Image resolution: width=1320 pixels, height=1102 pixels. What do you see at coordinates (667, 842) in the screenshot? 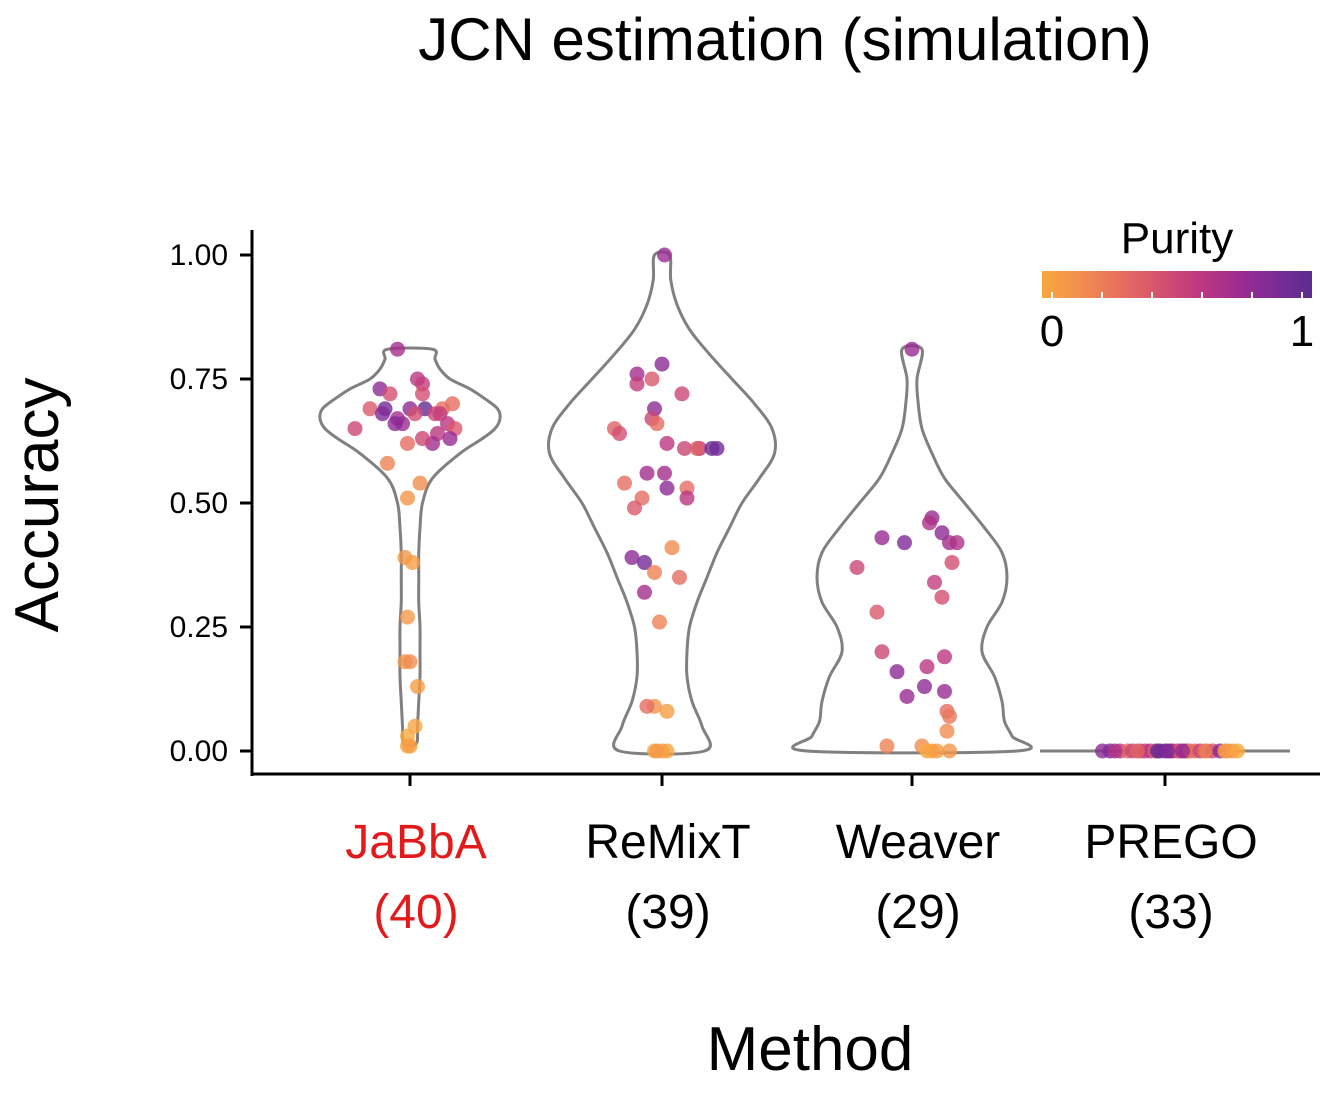
I see `x-tick-label: ReMixT` at bounding box center [667, 842].